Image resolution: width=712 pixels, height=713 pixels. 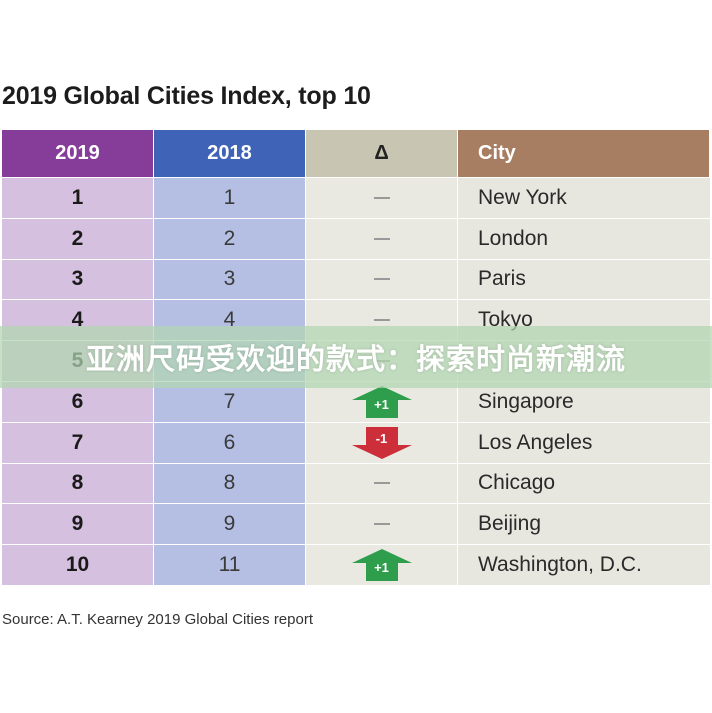 I want to click on rank-2018-cell: 11, so click(x=230, y=565).